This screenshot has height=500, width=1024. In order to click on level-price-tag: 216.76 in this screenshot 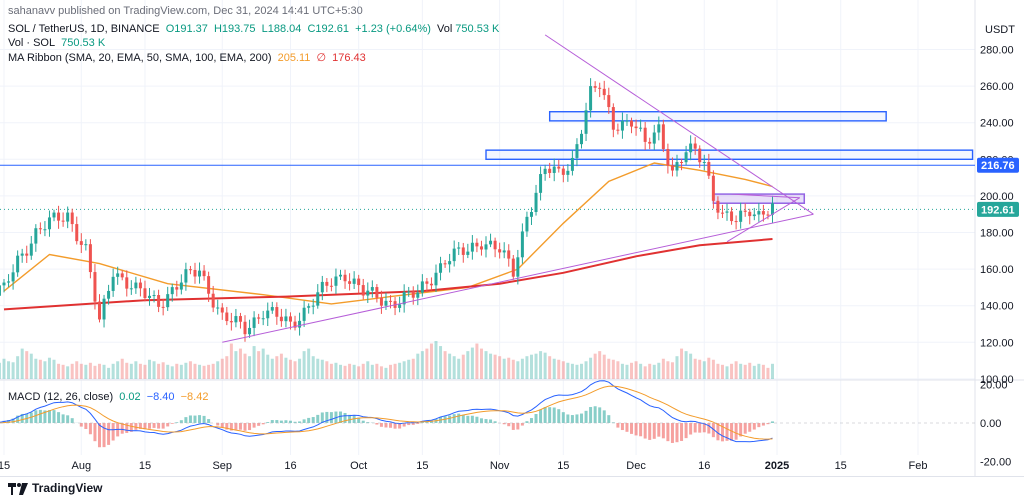, I will do `click(998, 166)`.